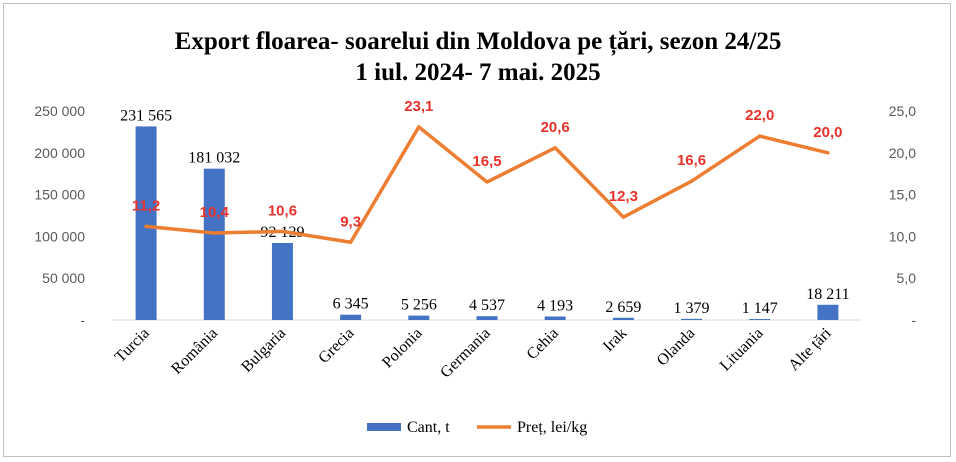 This screenshot has width=956, height=462. Describe the element at coordinates (132, 345) in the screenshot. I see `category-label: Turcia` at that location.